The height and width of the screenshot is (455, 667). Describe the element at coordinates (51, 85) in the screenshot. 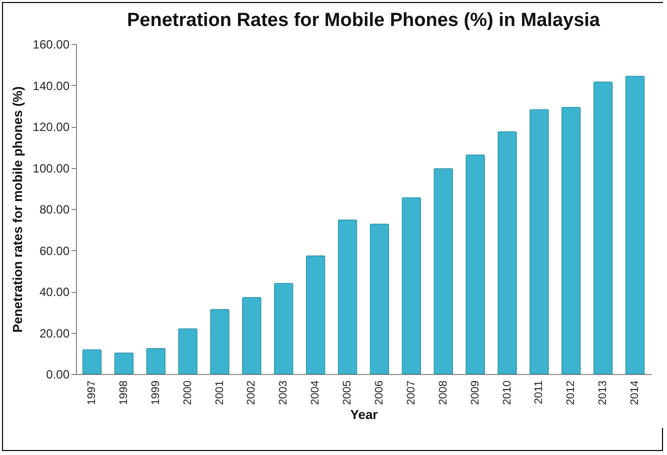

I see `y-tick-label: 140.00` at that location.